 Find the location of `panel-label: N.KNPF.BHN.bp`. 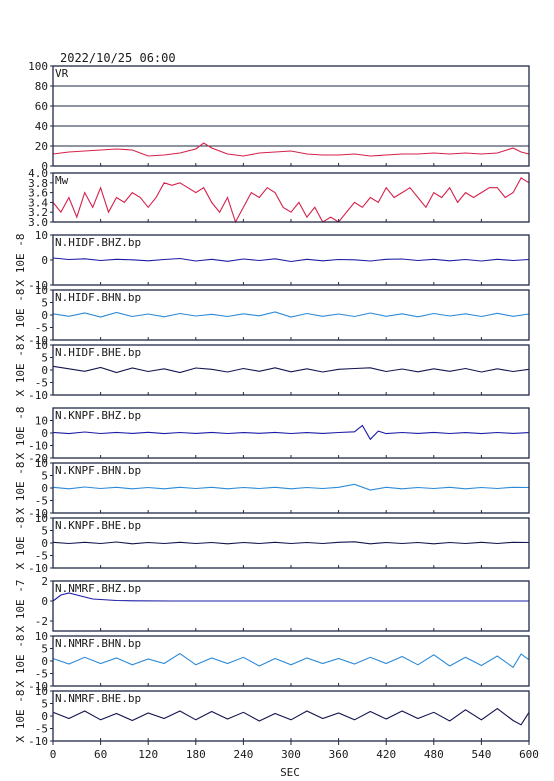

panel-label: N.KNPF.BHN.bp is located at coordinates (98, 470).